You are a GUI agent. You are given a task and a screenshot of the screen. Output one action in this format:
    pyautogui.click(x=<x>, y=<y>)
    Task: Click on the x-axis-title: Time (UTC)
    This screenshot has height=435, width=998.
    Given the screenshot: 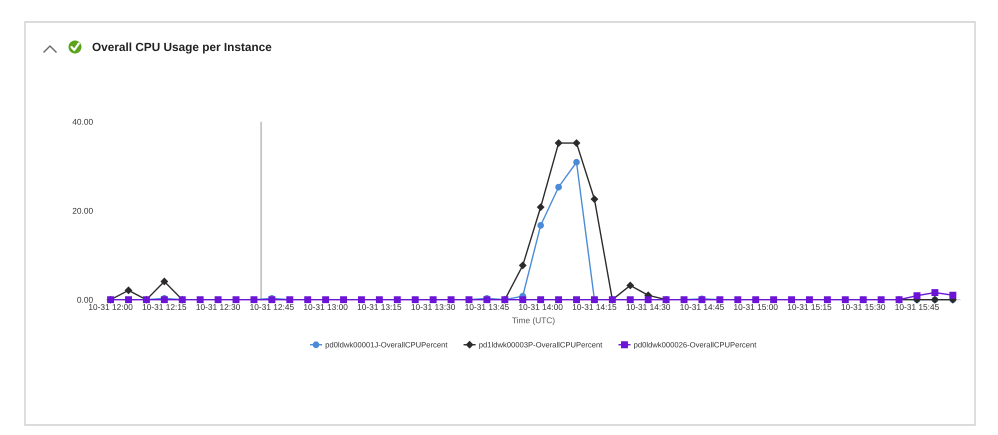 What is the action you would take?
    pyautogui.click(x=533, y=321)
    